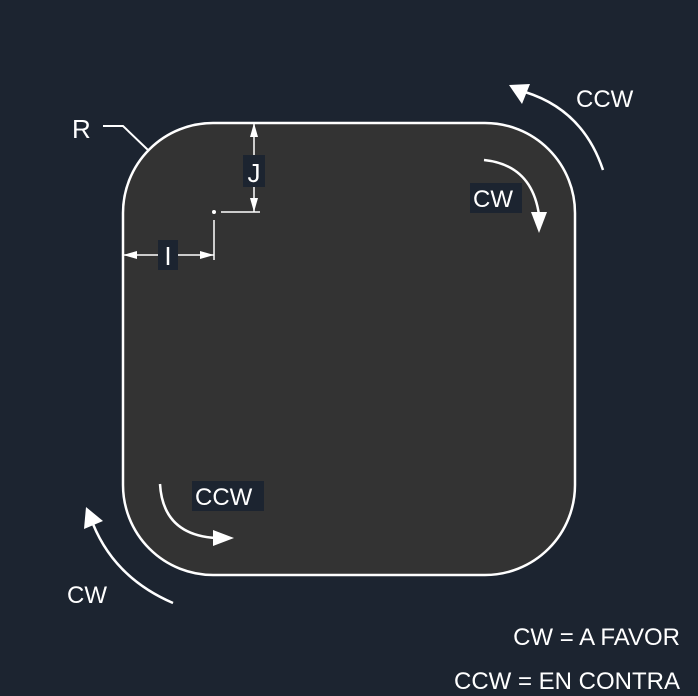  I want to click on inner-ccw-arrow-bottom-left, so click(196, 514).